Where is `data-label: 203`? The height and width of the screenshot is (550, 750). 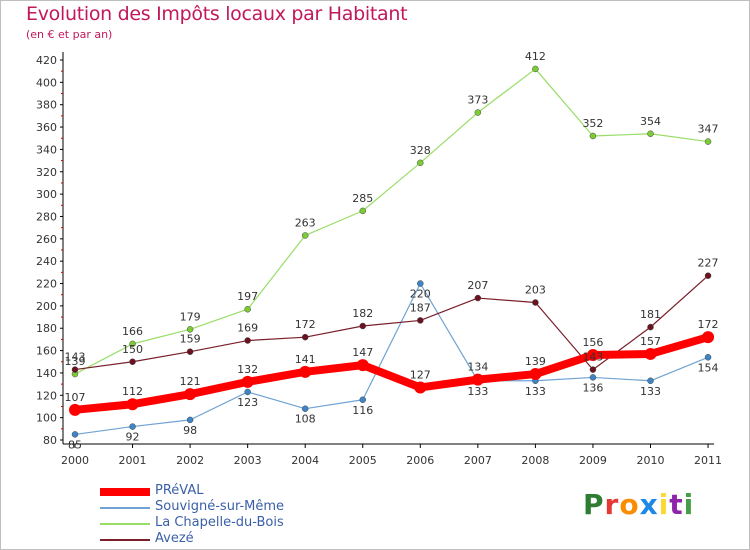 data-label: 203 is located at coordinates (535, 290).